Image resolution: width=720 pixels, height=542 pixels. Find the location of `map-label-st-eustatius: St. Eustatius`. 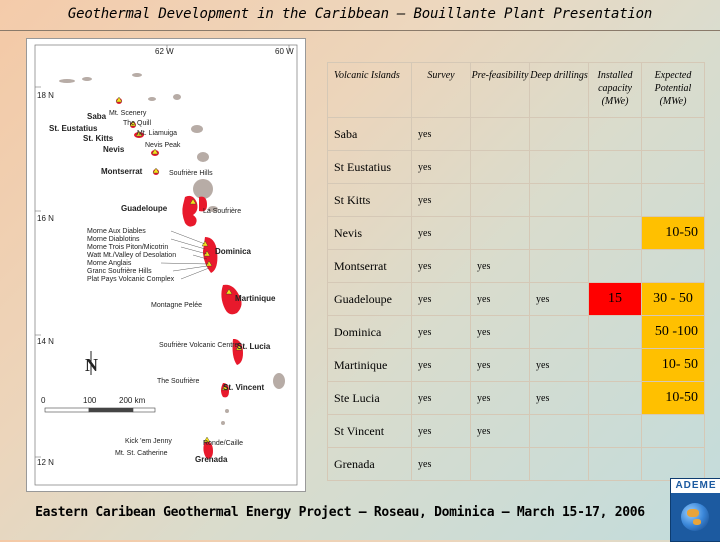

map-label-st-eustatius: St. Eustatius is located at coordinates (73, 128).